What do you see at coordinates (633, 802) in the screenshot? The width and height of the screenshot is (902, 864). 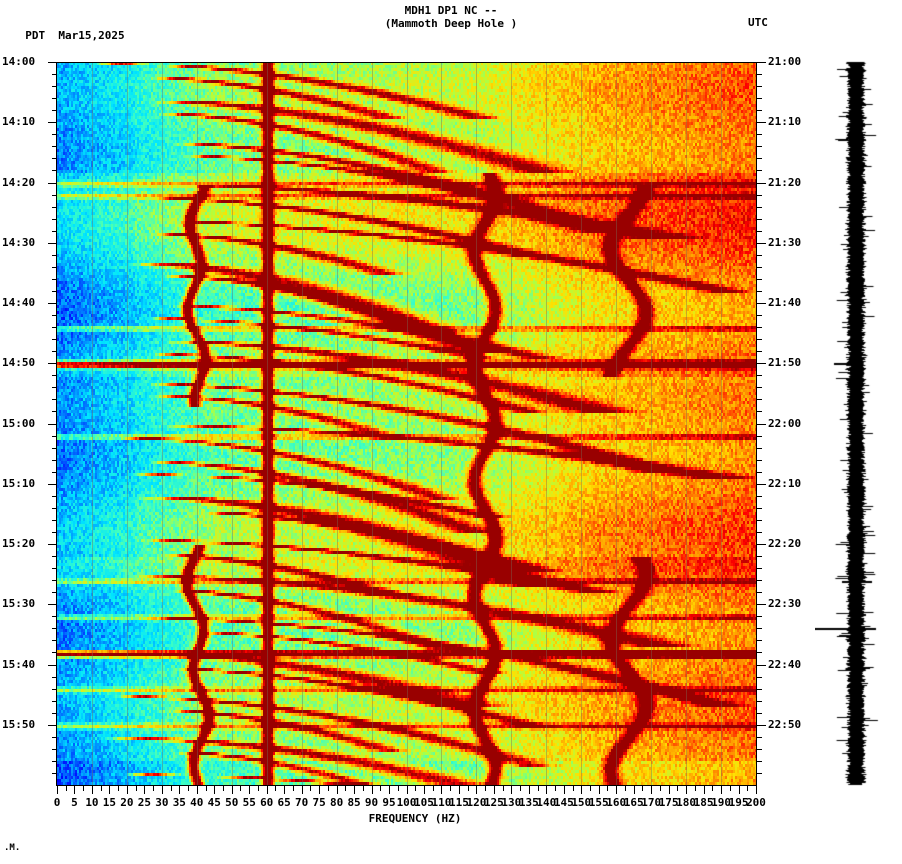 I see `frequency-tick-label: 165` at bounding box center [633, 802].